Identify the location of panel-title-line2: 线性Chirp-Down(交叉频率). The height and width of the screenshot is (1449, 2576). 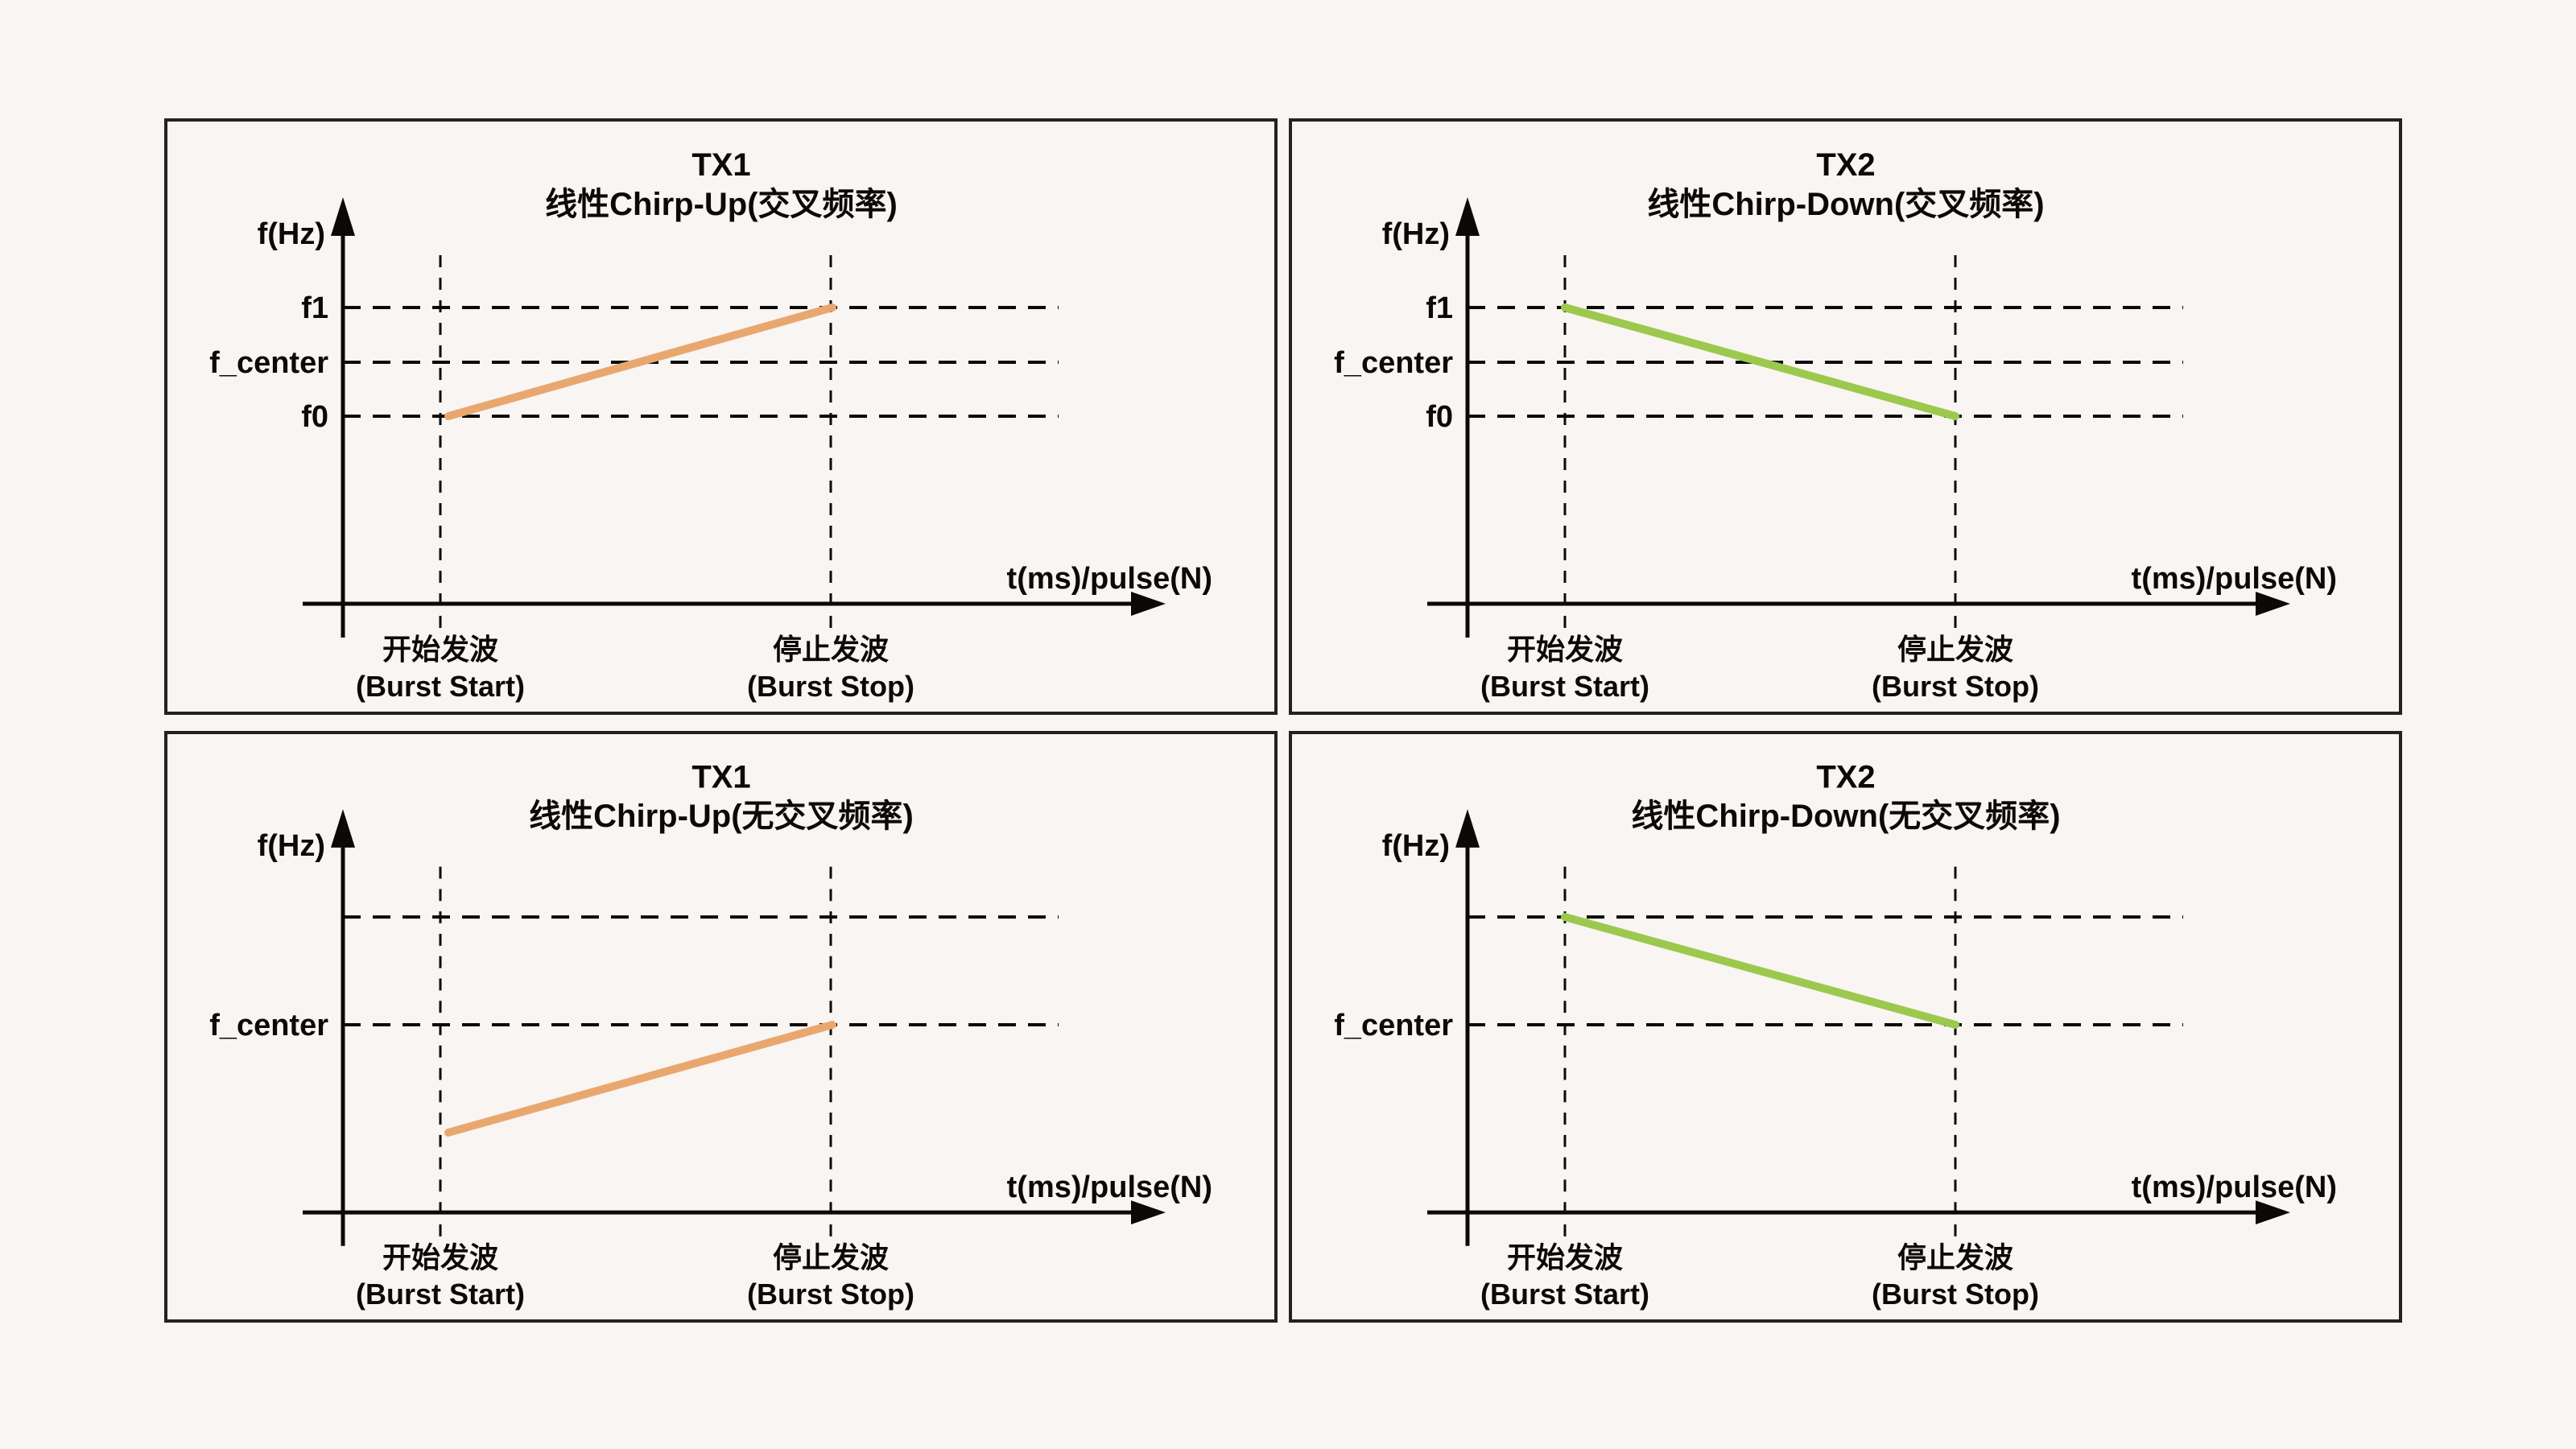
(1846, 204).